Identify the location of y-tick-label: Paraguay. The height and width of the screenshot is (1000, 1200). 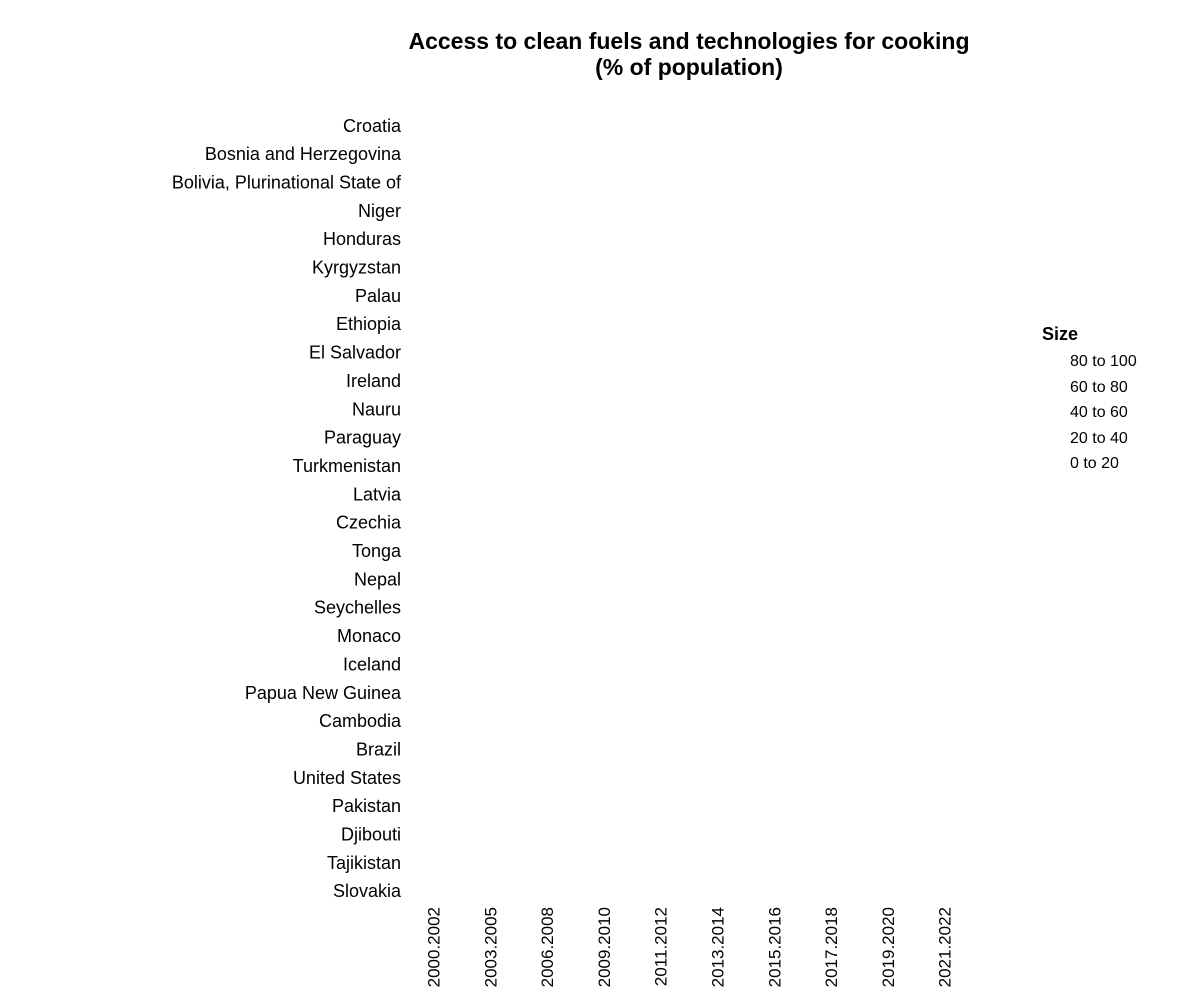
(362, 438).